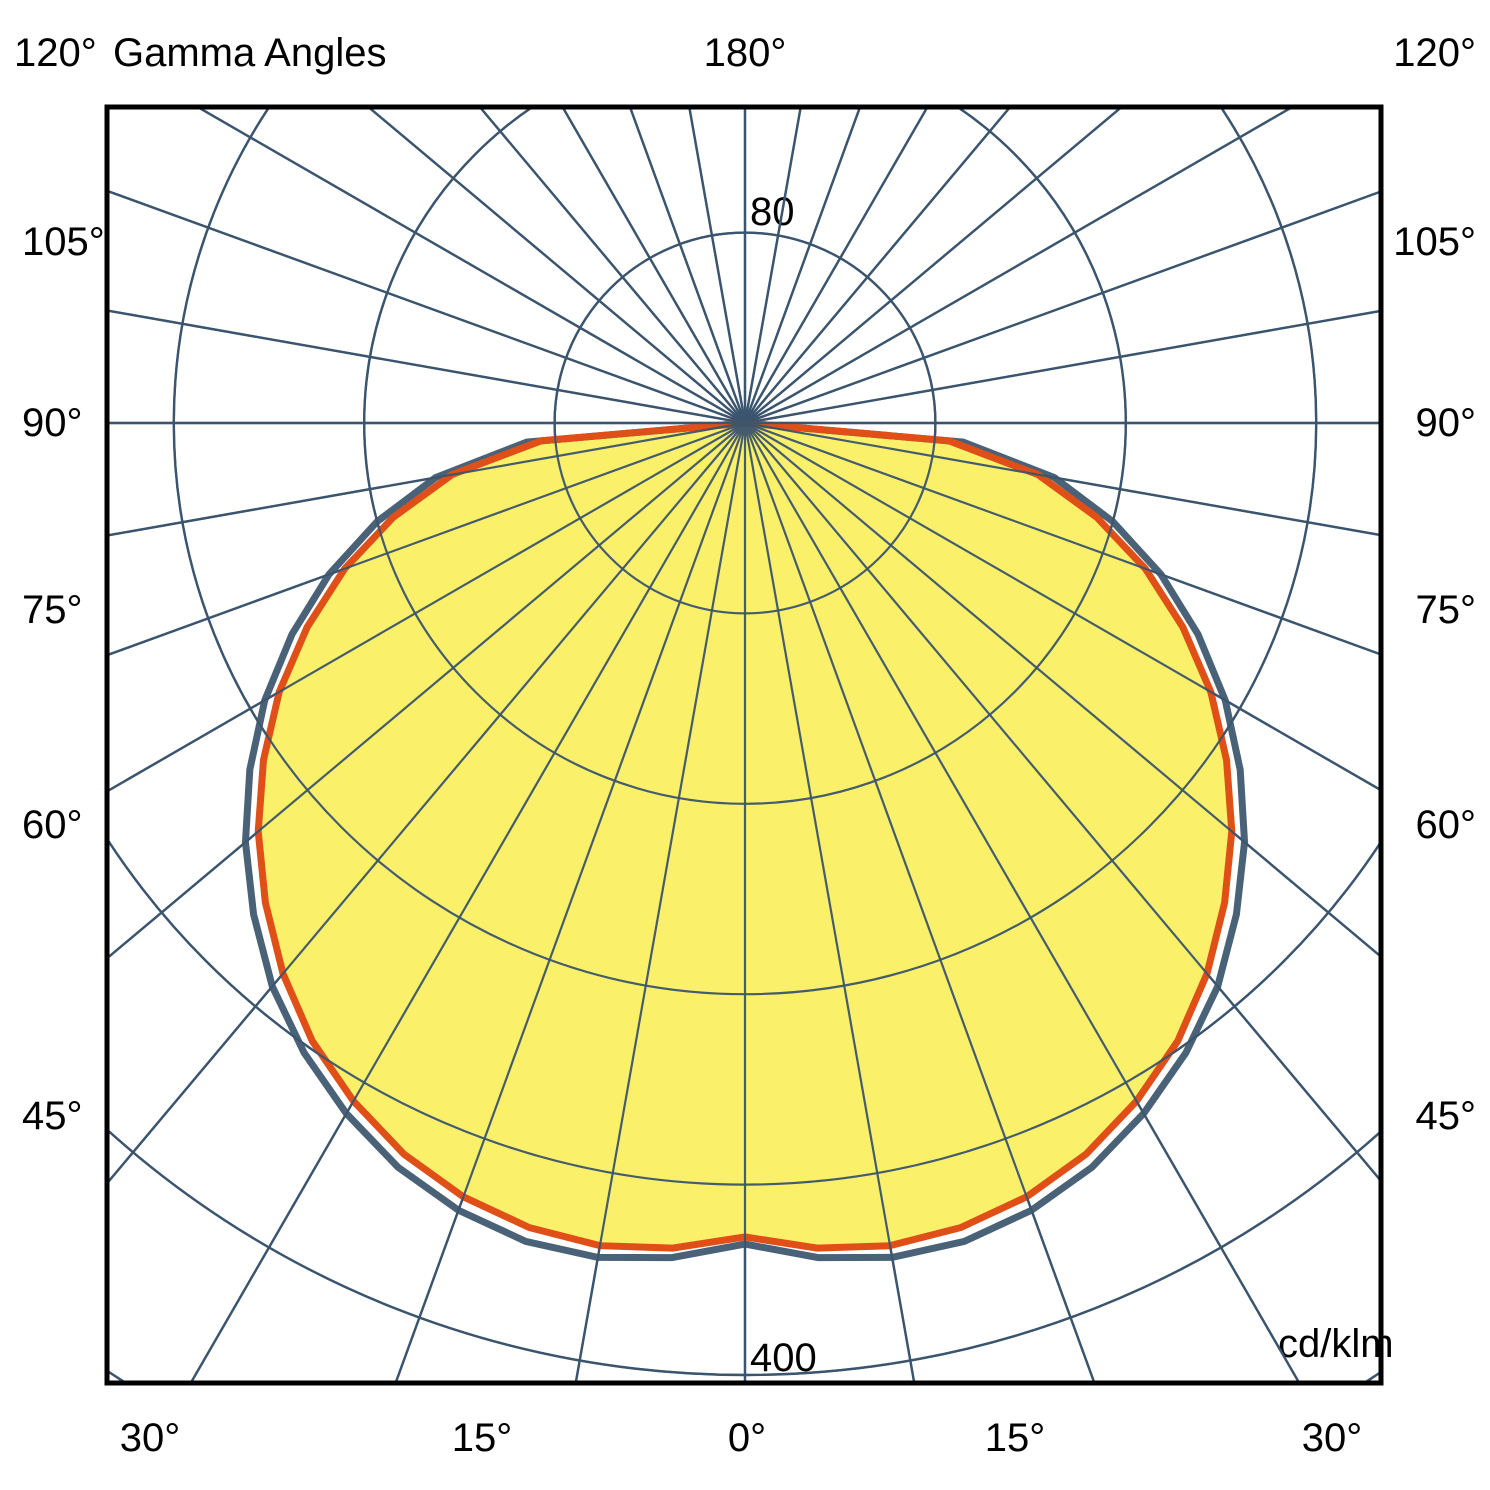 This screenshot has height=1490, width=1490. I want to click on axis-label-left-105: 105°, so click(63, 242).